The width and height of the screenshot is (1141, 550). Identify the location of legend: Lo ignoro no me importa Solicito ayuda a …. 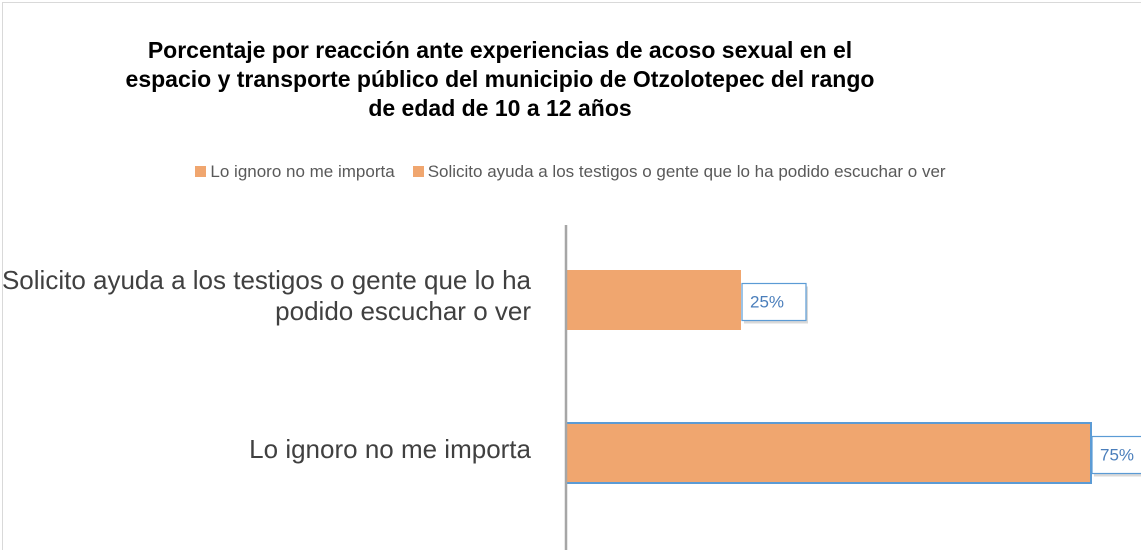
(570, 172).